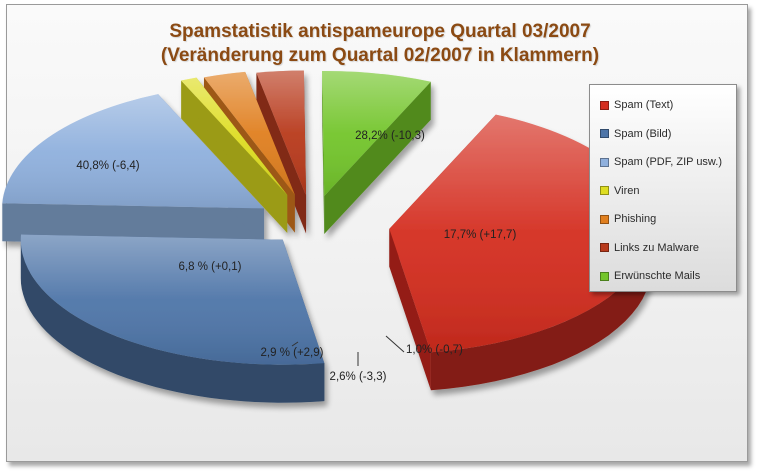  What do you see at coordinates (480, 235) in the screenshot?
I see `data-label-3: 17,7% (+17,7)` at bounding box center [480, 235].